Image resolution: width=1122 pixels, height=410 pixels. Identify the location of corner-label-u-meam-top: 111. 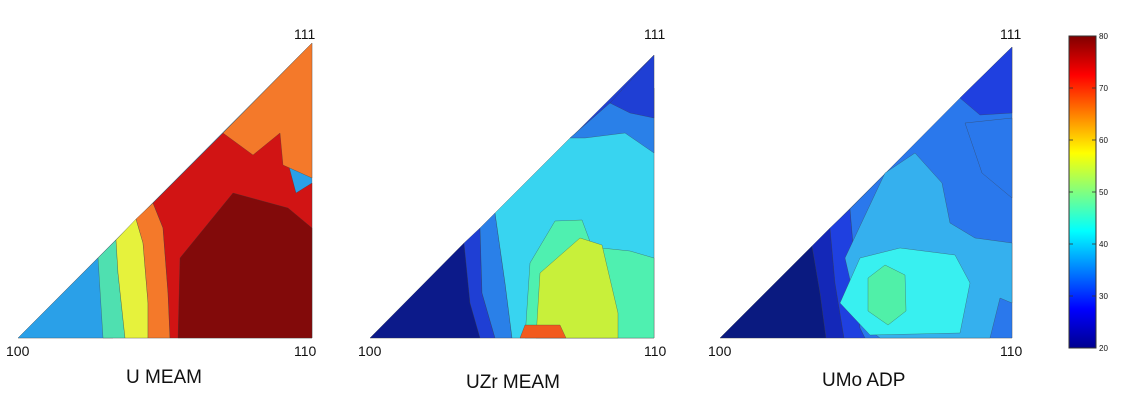
(304, 34).